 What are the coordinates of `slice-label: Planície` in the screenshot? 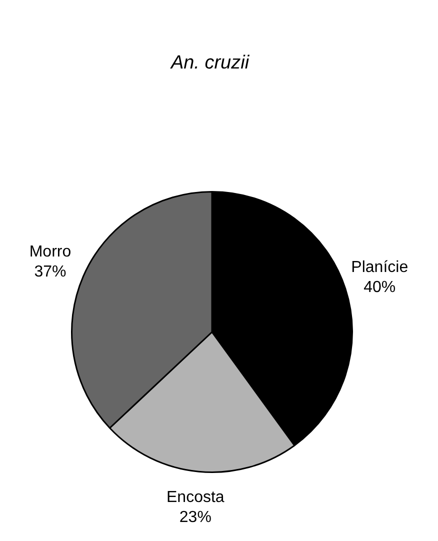 It's located at (379, 267).